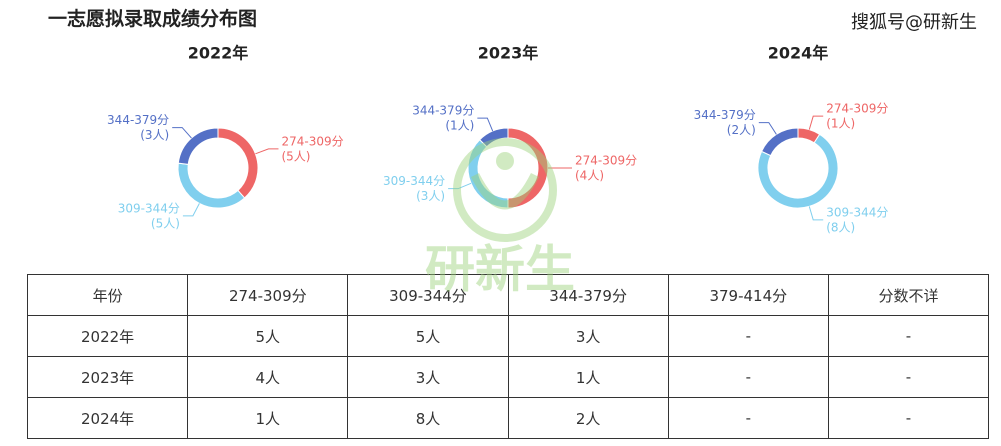  What do you see at coordinates (589, 176) in the screenshot?
I see `value-label: (4人)` at bounding box center [589, 176].